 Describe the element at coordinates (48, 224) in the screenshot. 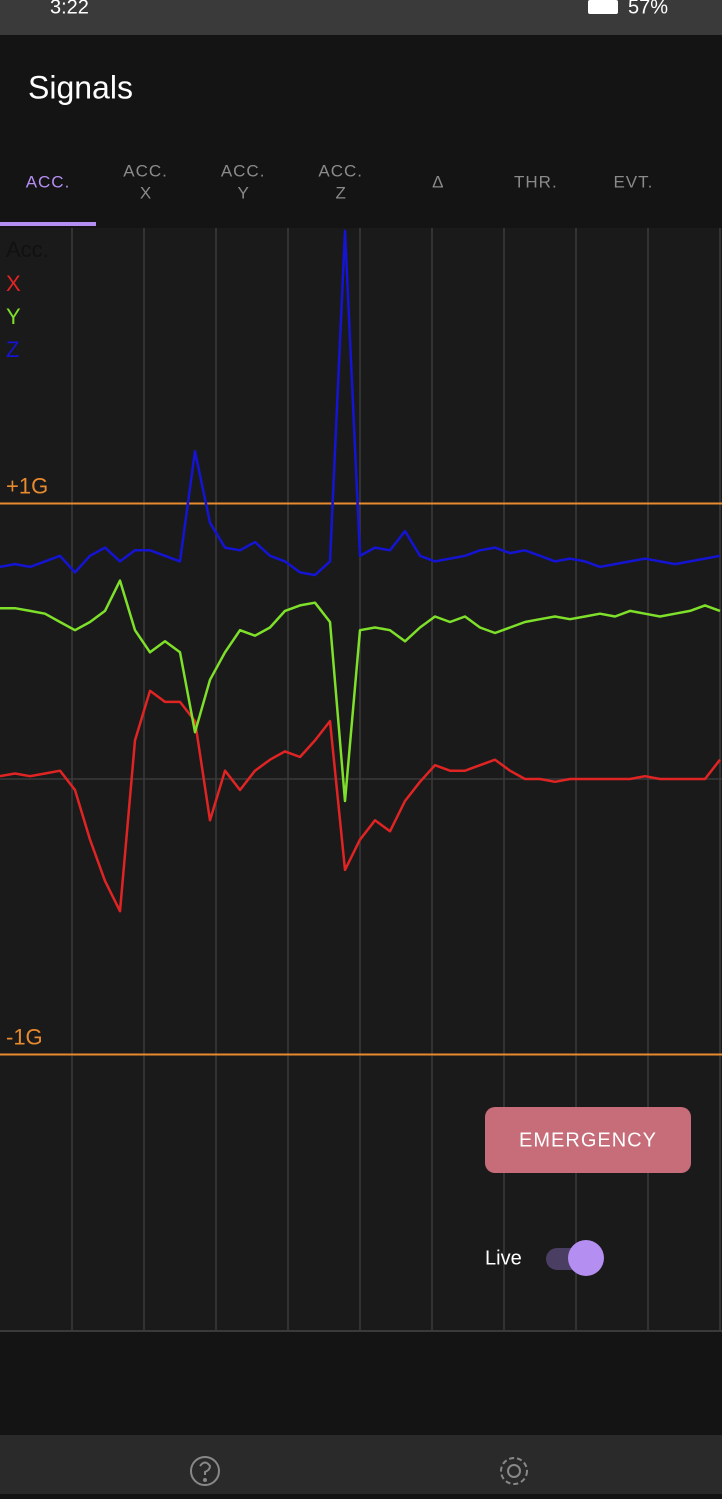

I see `tab-indicator` at that location.